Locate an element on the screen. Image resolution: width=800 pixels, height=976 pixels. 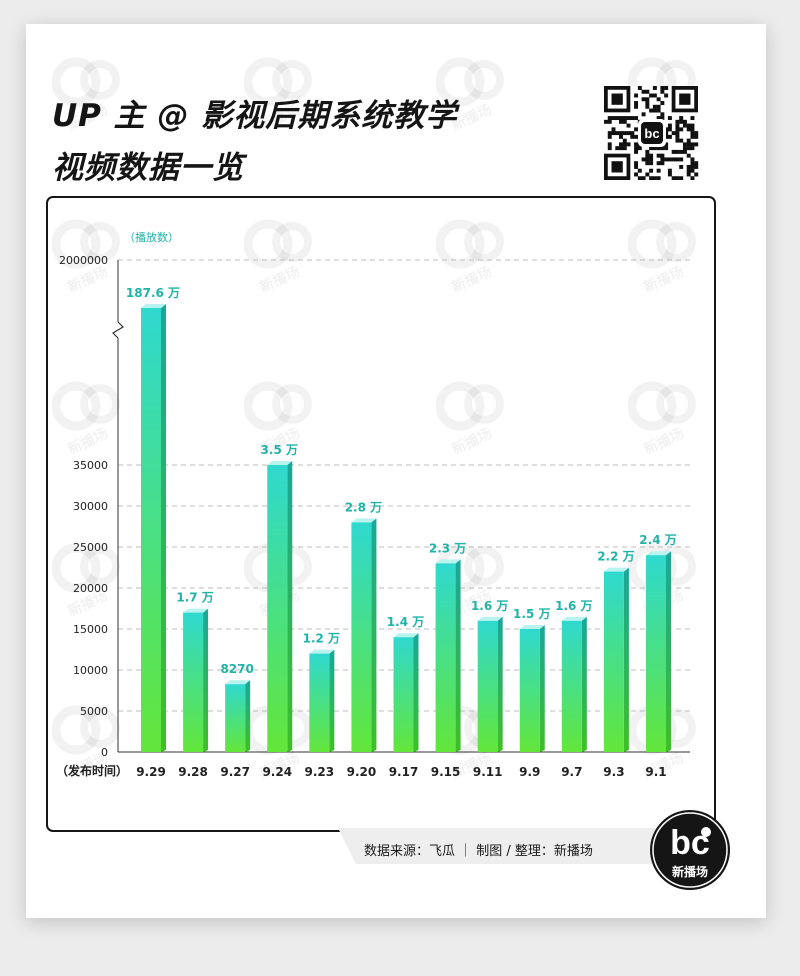
y-tick-label: 5000 is located at coordinates (94, 711).